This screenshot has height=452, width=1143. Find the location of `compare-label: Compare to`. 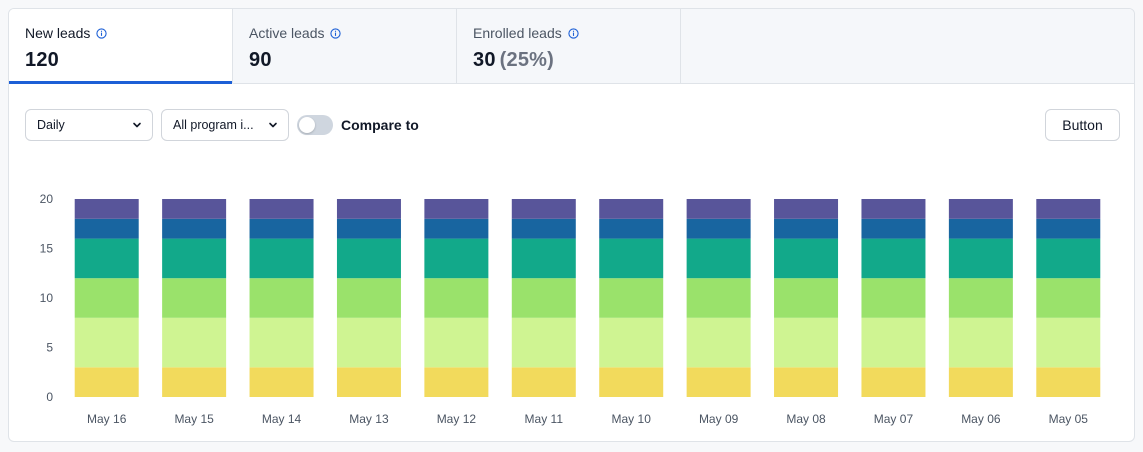

compare-label: Compare to is located at coordinates (380, 125).